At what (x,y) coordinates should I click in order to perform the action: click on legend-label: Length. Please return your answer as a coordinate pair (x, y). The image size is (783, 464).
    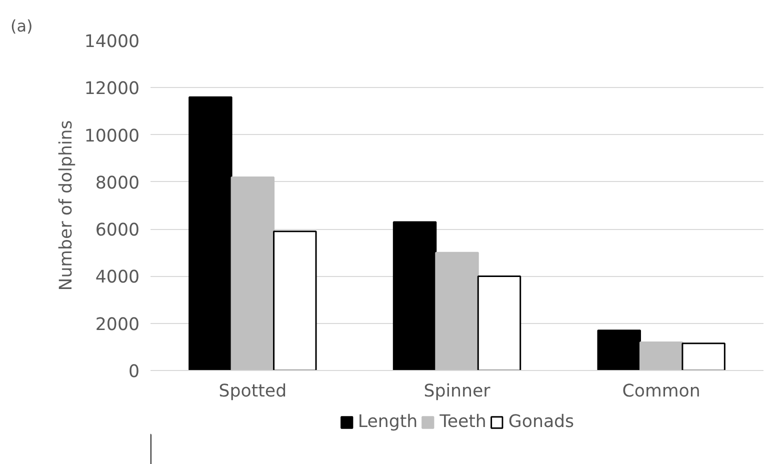
    Looking at the image, I should click on (388, 422).